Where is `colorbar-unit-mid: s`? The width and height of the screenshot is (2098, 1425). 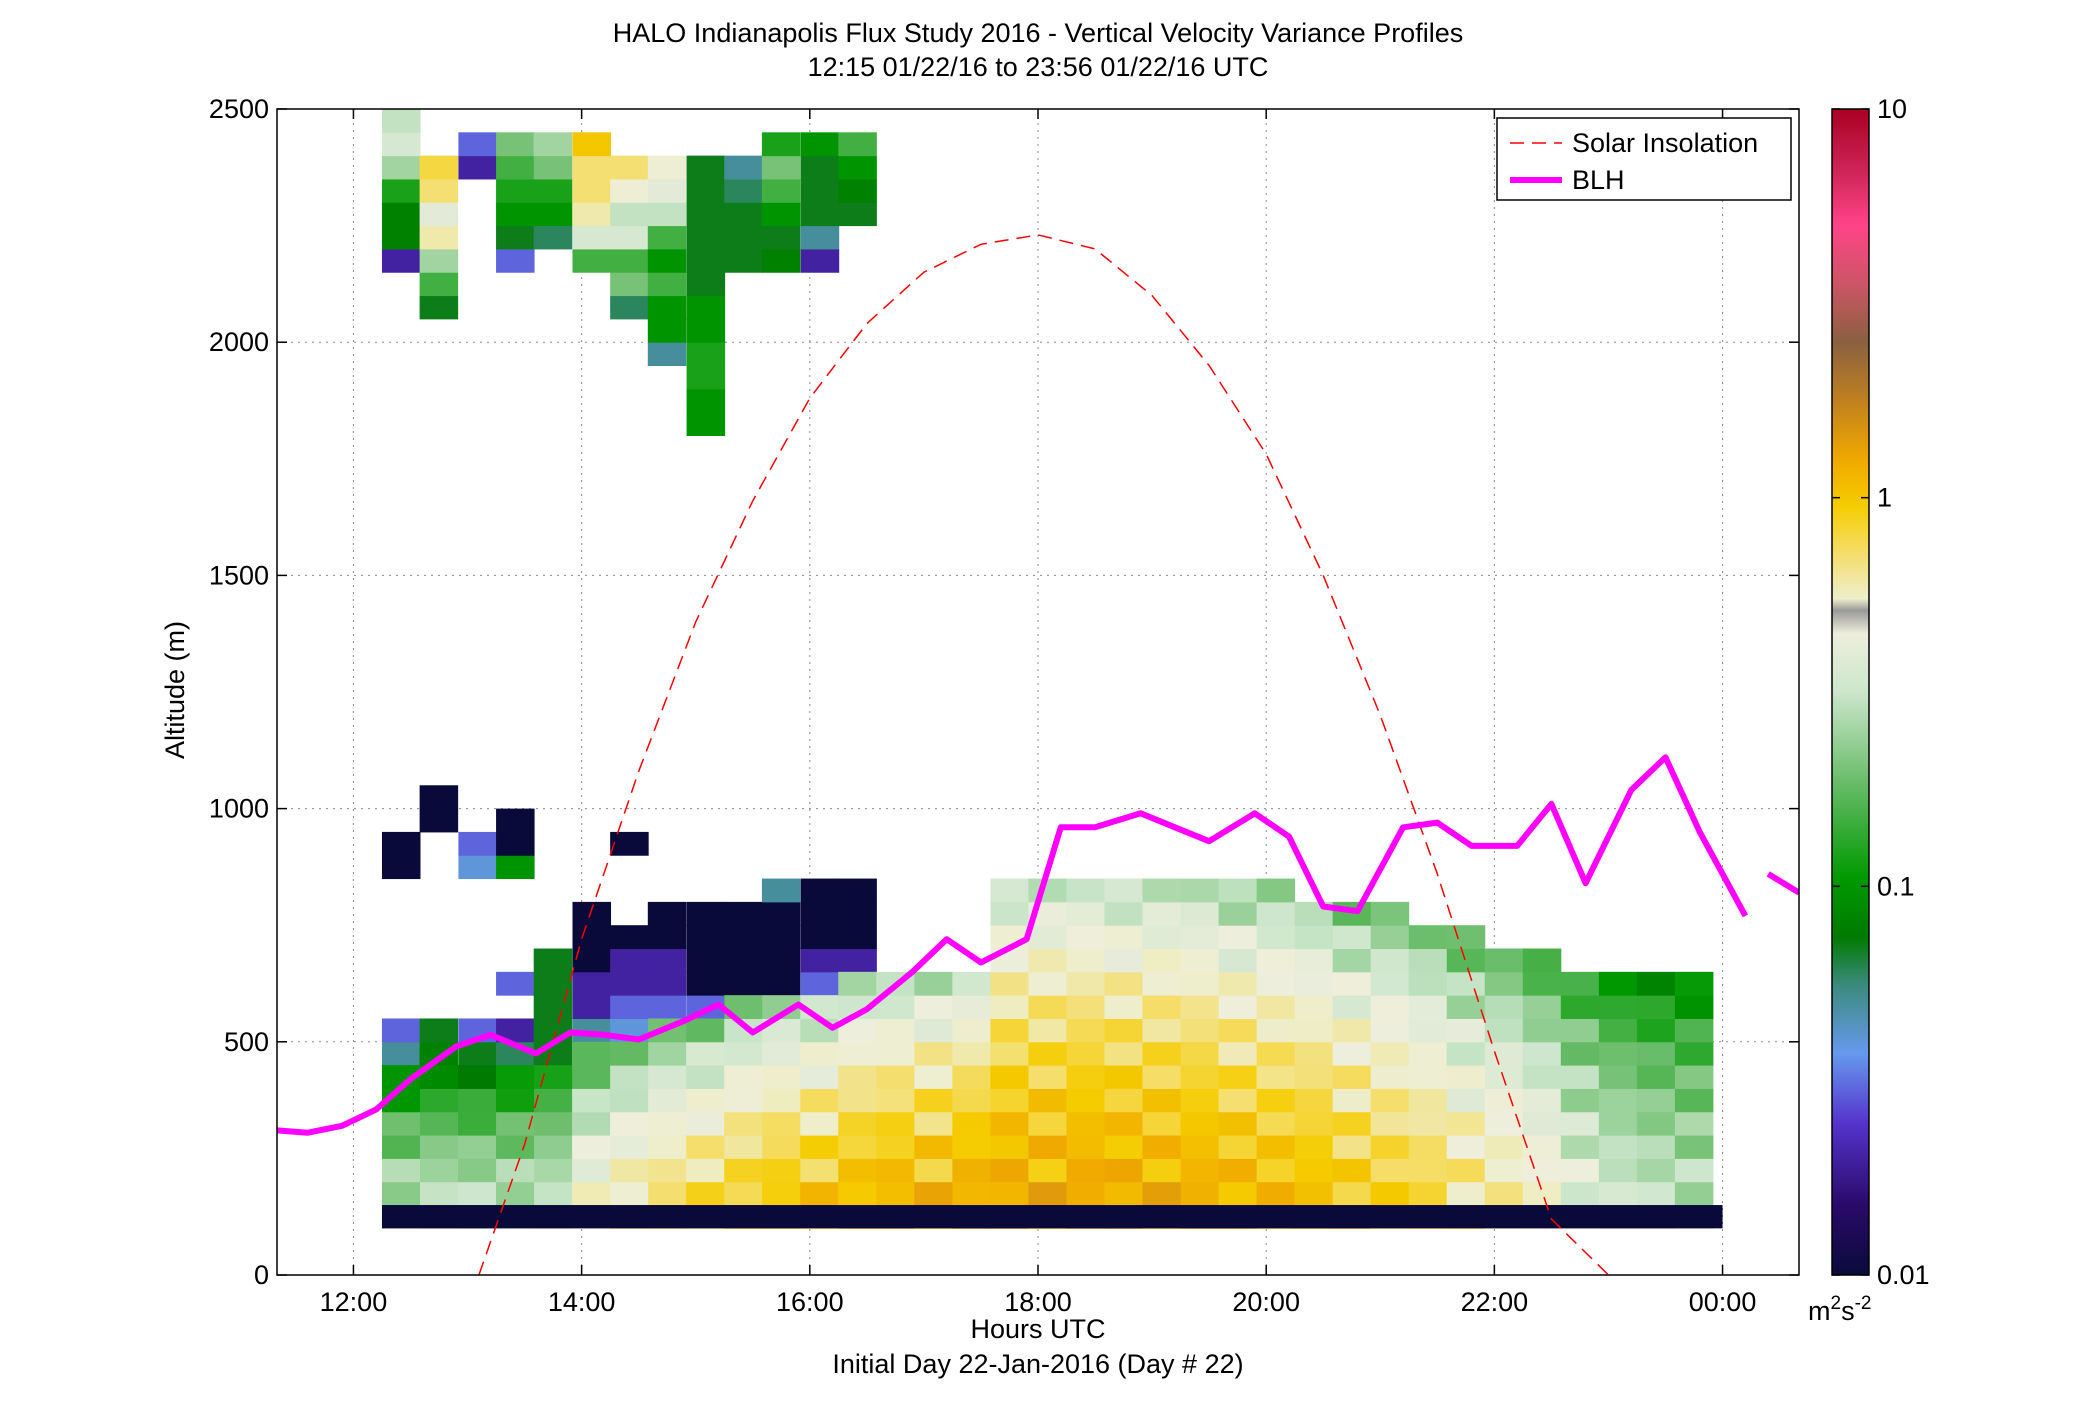
colorbar-unit-mid: s is located at coordinates (1848, 1311).